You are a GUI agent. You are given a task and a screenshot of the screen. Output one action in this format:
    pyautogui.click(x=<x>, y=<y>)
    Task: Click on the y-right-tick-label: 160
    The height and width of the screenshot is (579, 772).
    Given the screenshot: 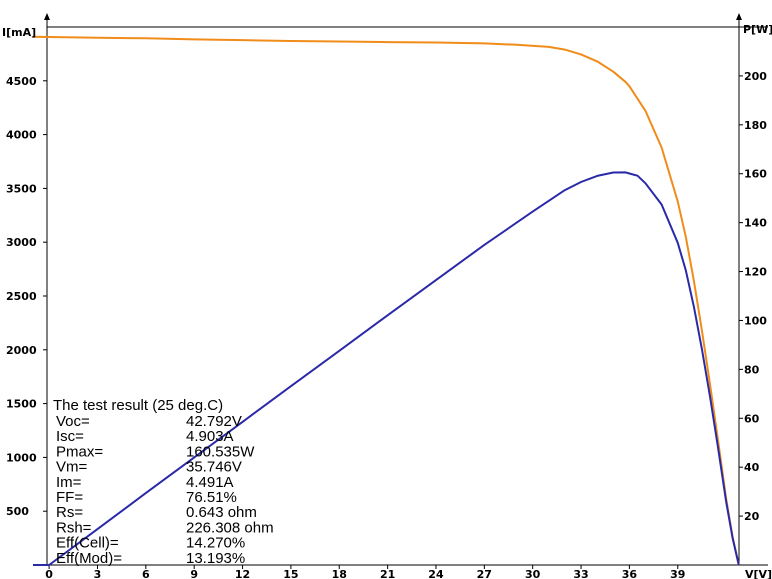 What is the action you would take?
    pyautogui.click(x=755, y=174)
    